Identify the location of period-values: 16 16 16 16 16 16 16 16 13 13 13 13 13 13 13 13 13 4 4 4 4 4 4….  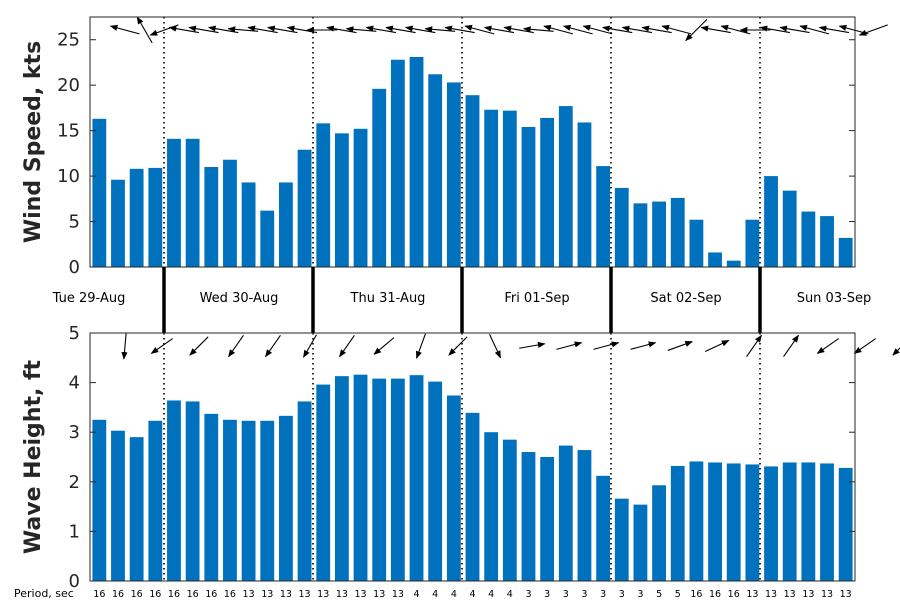
(472, 594).